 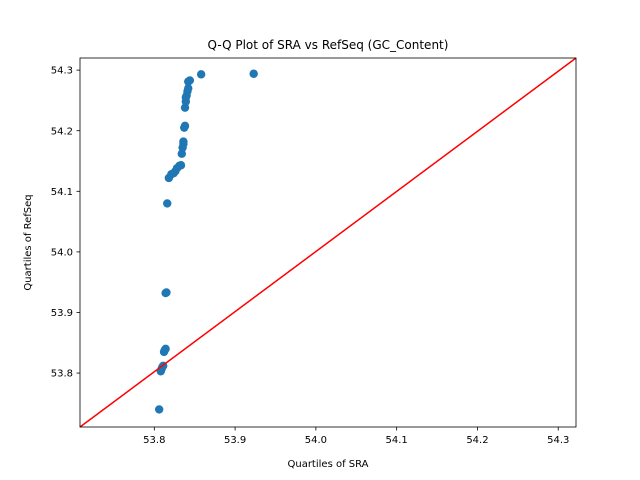 I want to click on y-tick-label: 53.8, so click(x=62, y=374).